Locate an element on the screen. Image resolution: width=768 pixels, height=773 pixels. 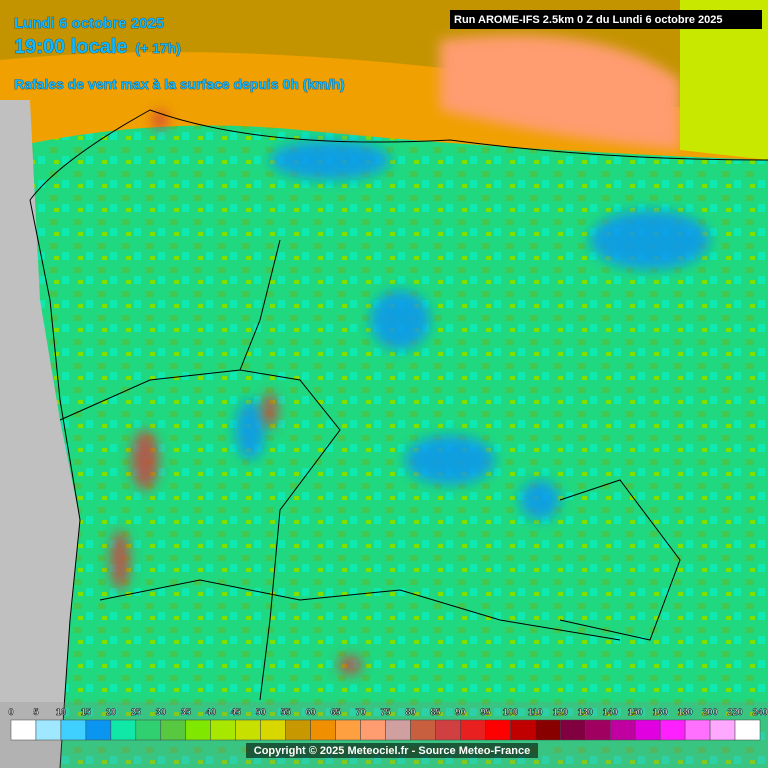
copyright-box is located at coordinates (392, 750).